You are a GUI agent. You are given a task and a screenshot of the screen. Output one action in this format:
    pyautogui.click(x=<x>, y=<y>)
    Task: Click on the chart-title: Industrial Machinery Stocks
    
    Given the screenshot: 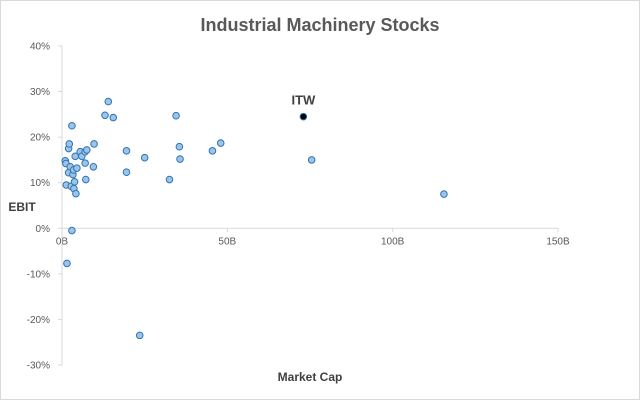 What is the action you would take?
    pyautogui.click(x=319, y=25)
    